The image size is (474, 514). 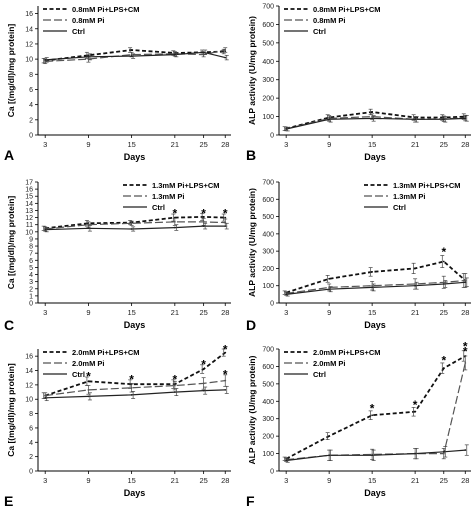 What do you see at coordinates (252, 409) in the screenshot?
I see `y-axis-label: ALP activity (U/mg protein)` at bounding box center [252, 409].